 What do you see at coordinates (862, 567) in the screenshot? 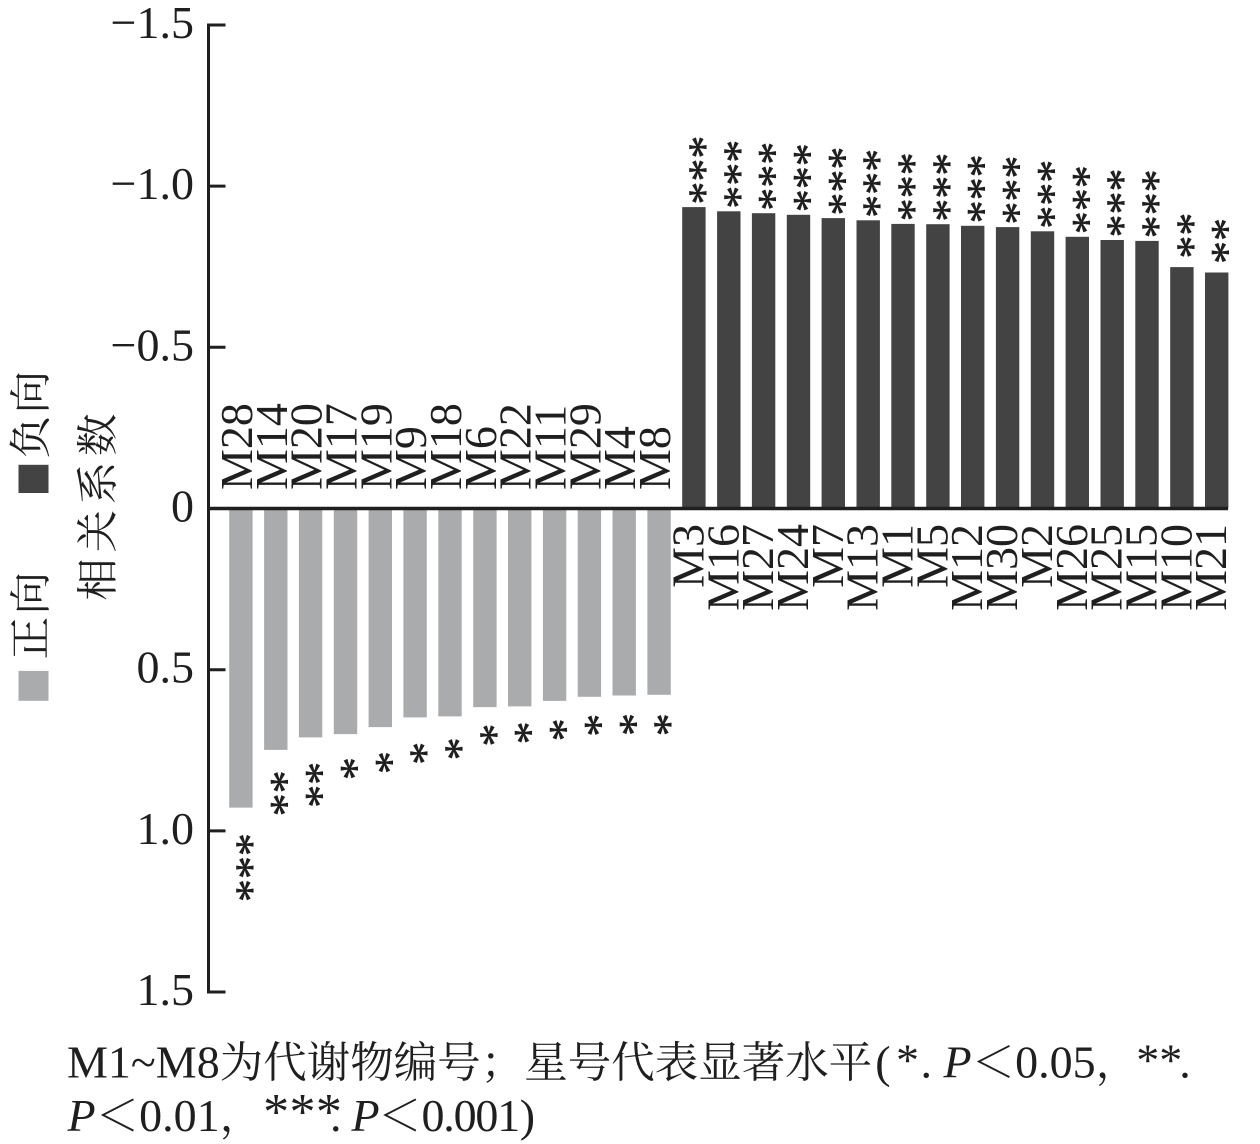
I see `svg-text: M13` at bounding box center [862, 567].